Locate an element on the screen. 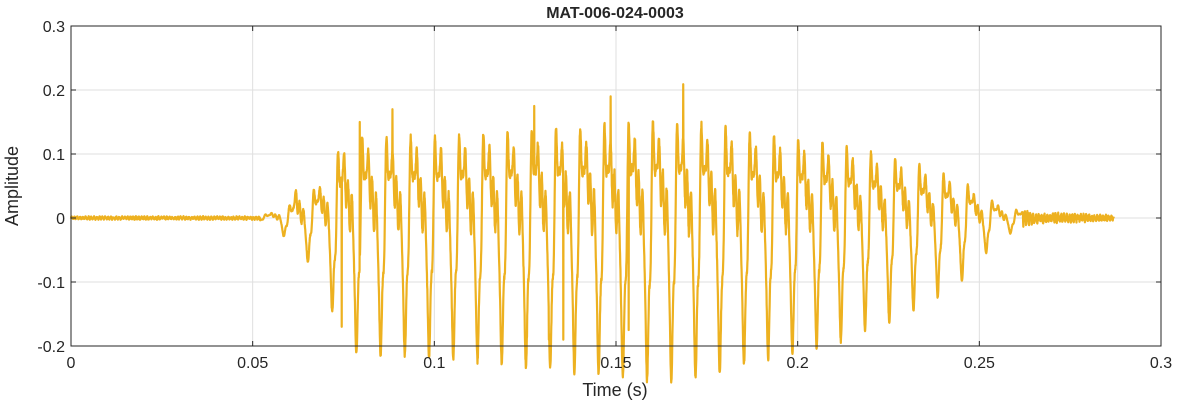 This screenshot has width=1177, height=404. chart-title: MAT-006-024-0003 is located at coordinates (615, 13).